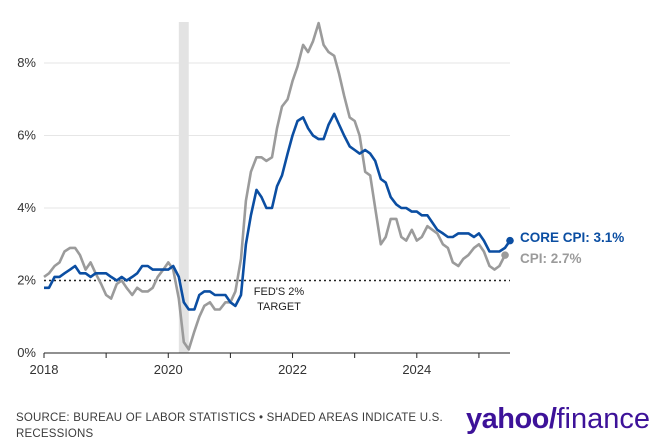 This screenshot has height=446, width=658. I want to click on y-tick-label: 8%, so click(26, 62).